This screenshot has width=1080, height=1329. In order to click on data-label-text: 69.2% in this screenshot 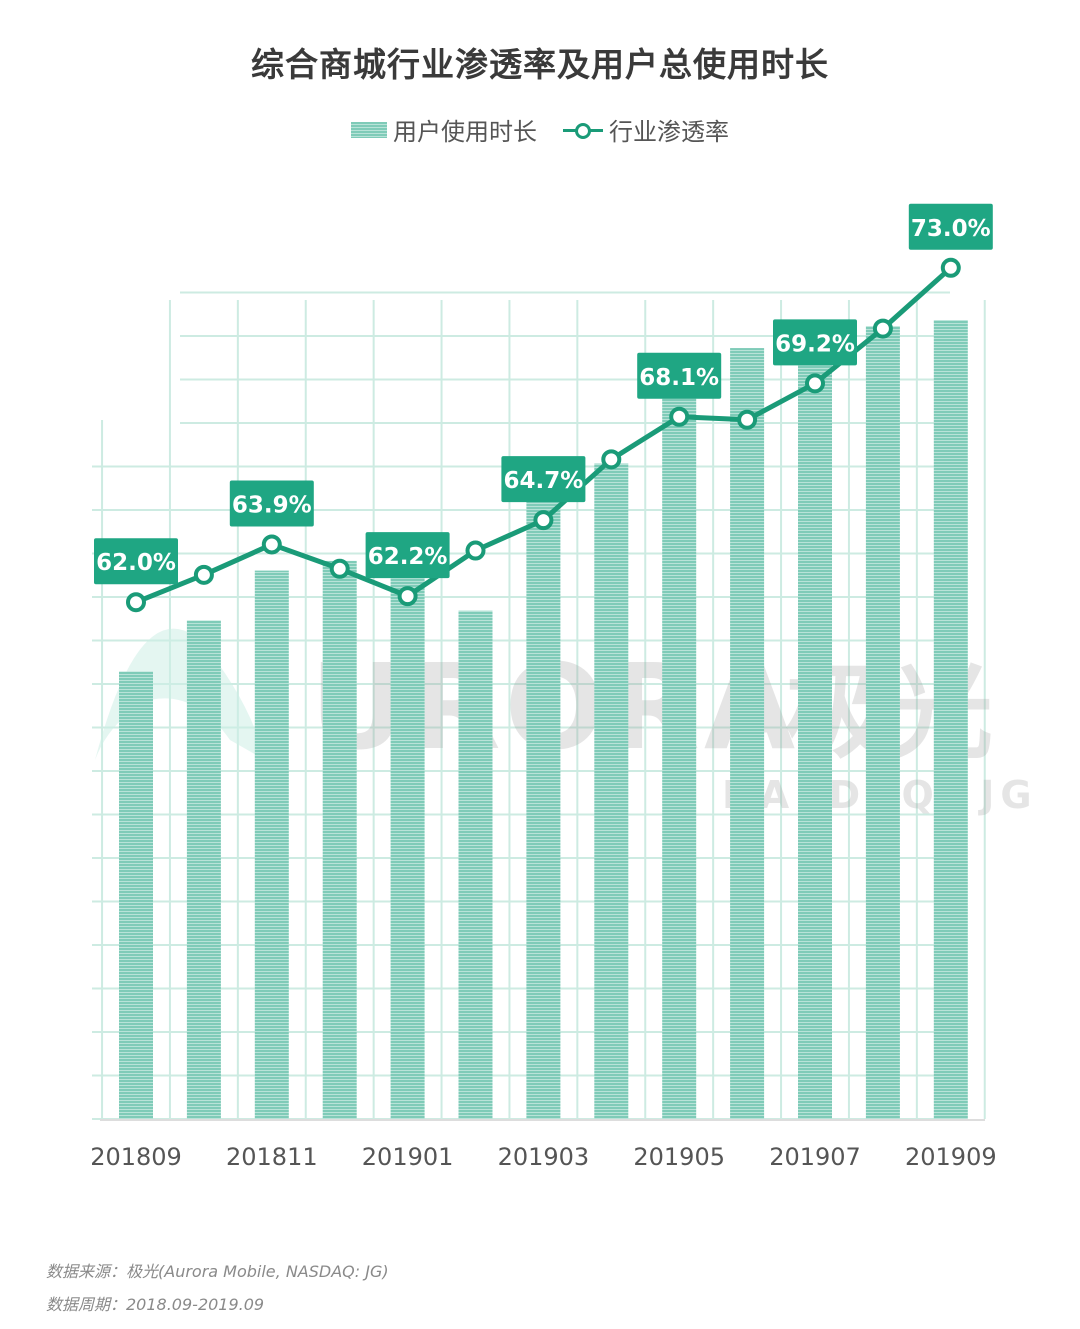, I will do `click(815, 344)`.